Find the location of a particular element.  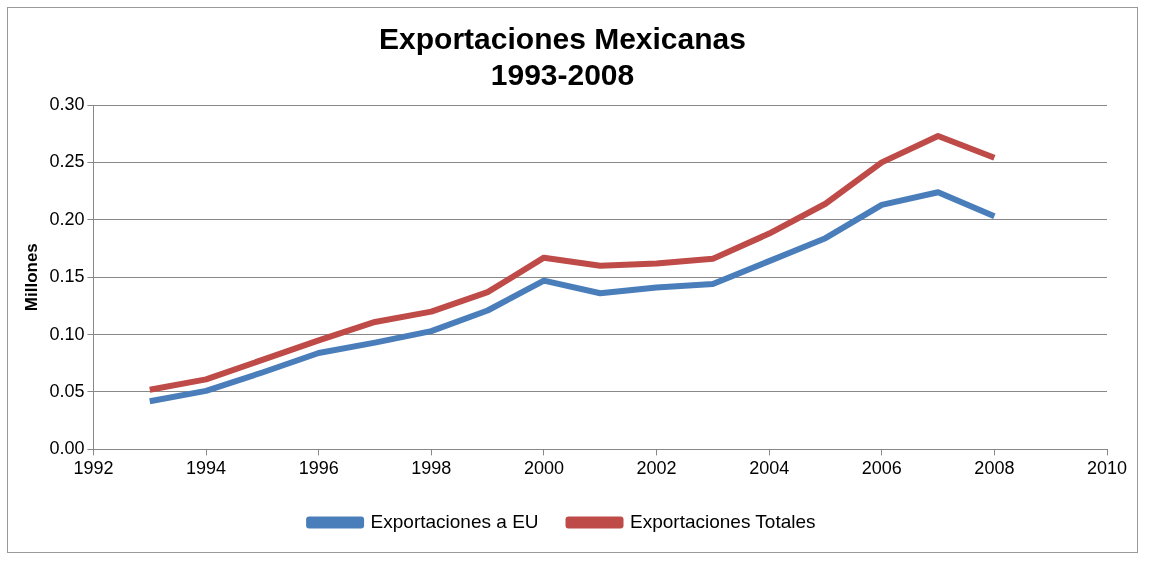

x-tick-label: 2002 is located at coordinates (656, 468).